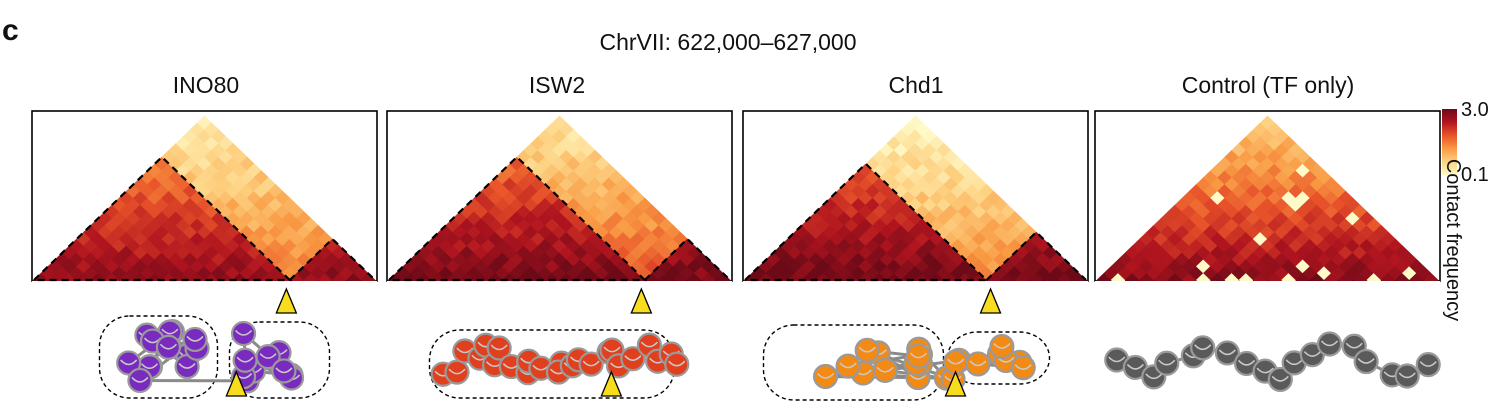 This screenshot has height=406, width=1511. I want to click on chromatin-model-chd1, so click(906, 362).